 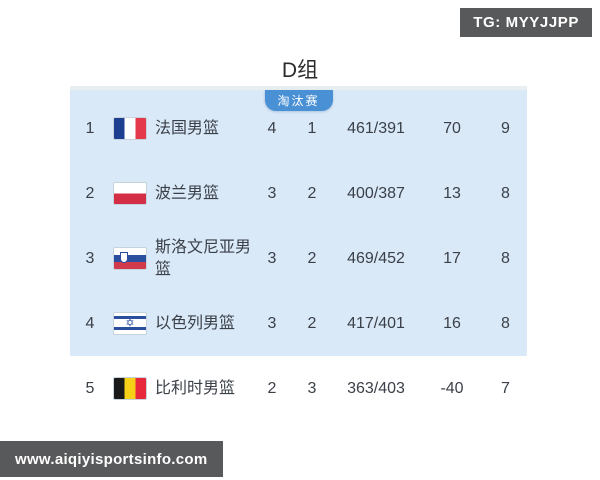 What do you see at coordinates (376, 128) in the screenshot?
I see `points-for-against: 461/391` at bounding box center [376, 128].